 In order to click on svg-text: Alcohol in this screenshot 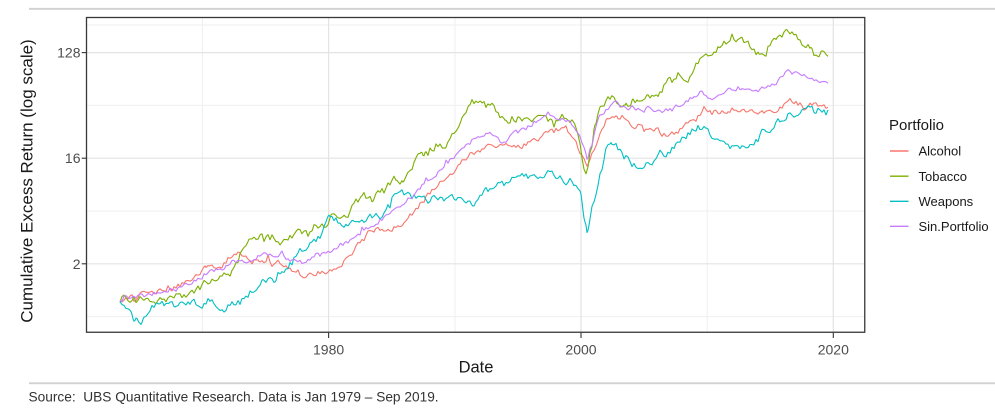, I will do `click(940, 151)`.